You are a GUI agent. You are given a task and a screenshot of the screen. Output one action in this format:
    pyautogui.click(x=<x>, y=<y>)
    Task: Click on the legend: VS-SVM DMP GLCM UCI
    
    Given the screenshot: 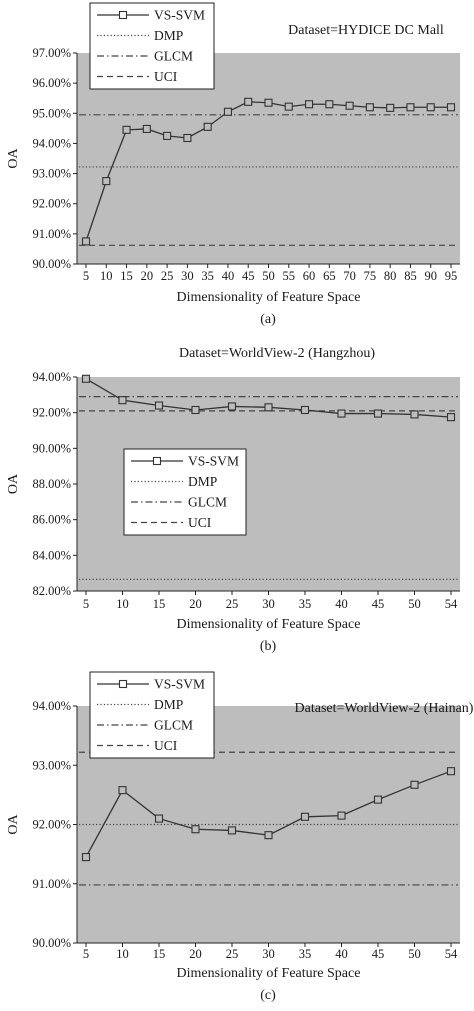 What is the action you would take?
    pyautogui.click(x=185, y=492)
    